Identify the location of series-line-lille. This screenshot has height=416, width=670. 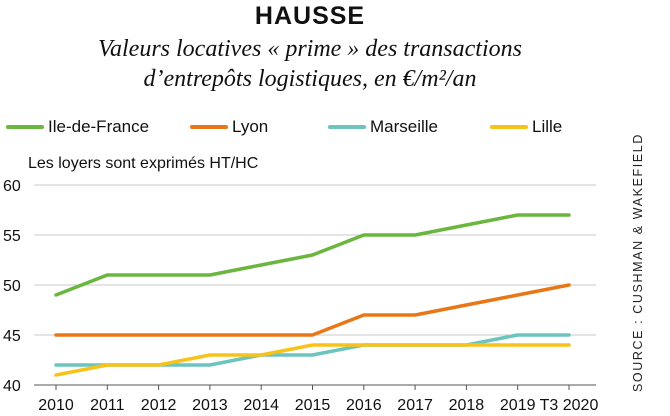
(312, 360).